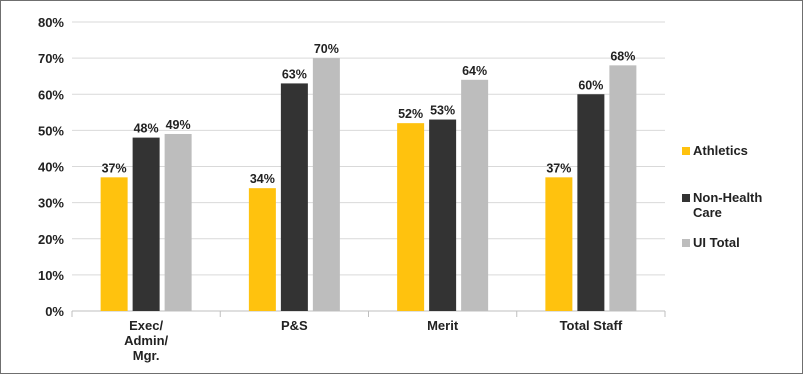  I want to click on y-tick-label: 60%, so click(51, 94).